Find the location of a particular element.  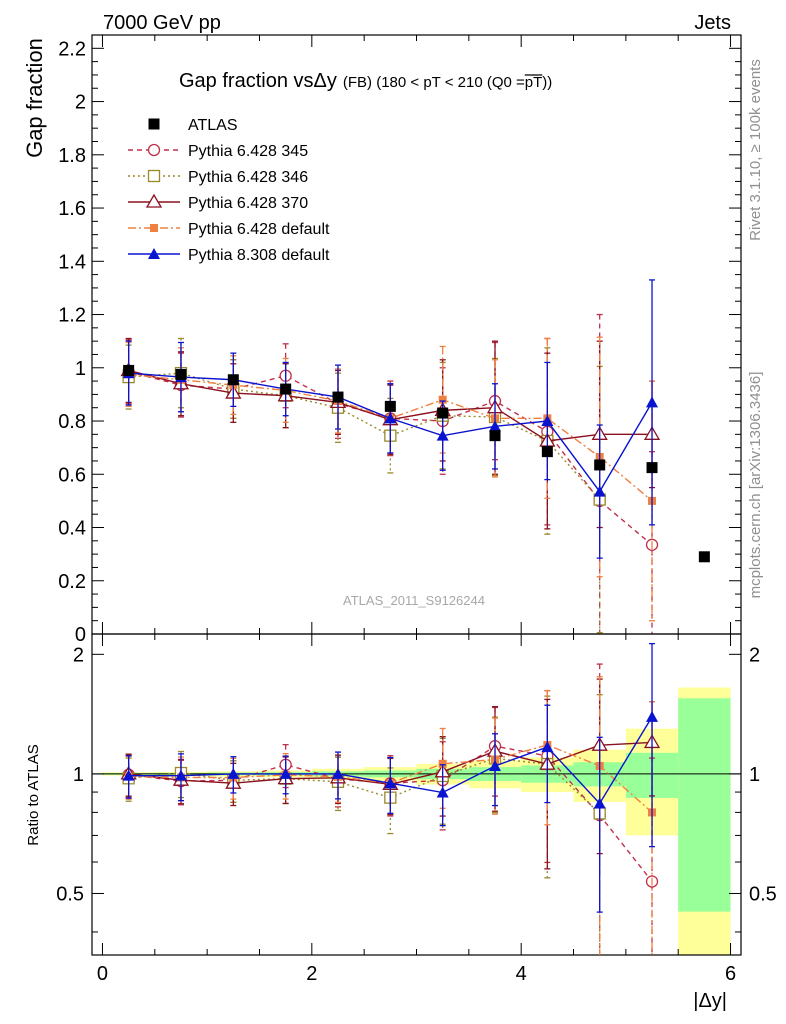

x-tick-label: 2 is located at coordinates (311, 974).